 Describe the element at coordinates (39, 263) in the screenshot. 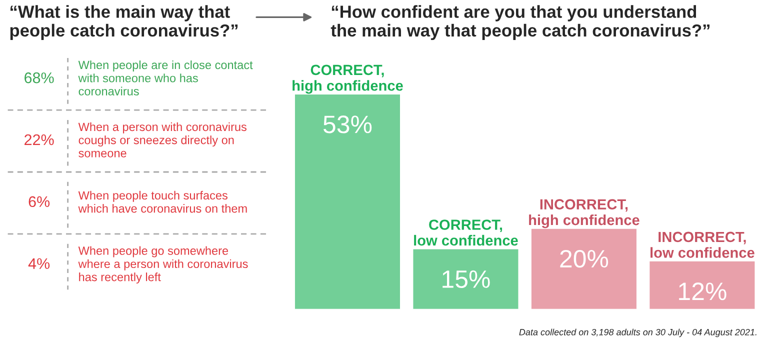

I see `data-label: 4%` at that location.